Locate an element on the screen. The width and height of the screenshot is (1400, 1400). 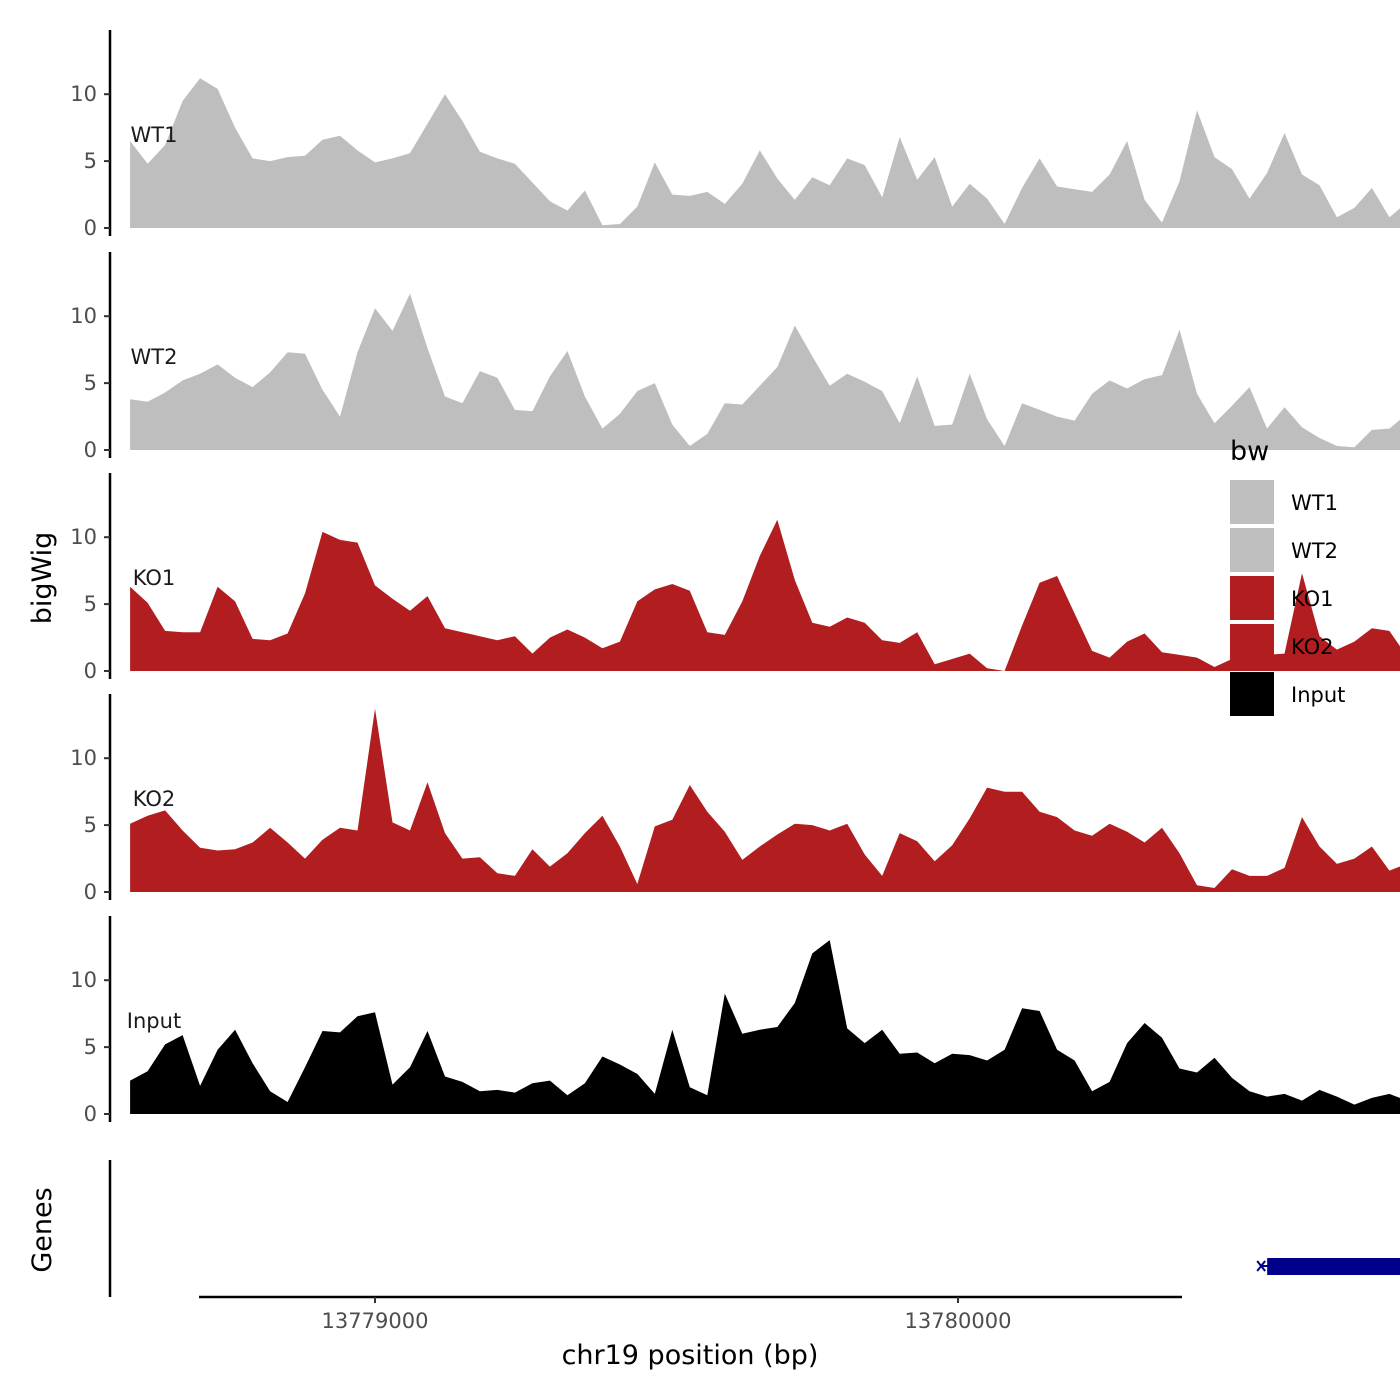
track-label: WT2 is located at coordinates (154, 357).